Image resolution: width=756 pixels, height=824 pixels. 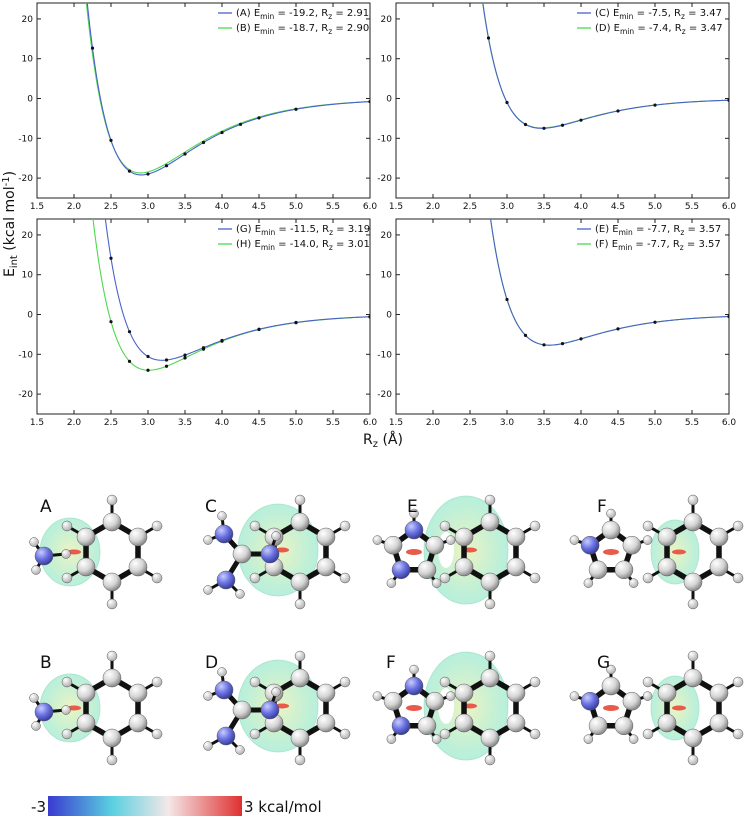 I want to click on x-tick-label: 4.0, so click(x=222, y=207).